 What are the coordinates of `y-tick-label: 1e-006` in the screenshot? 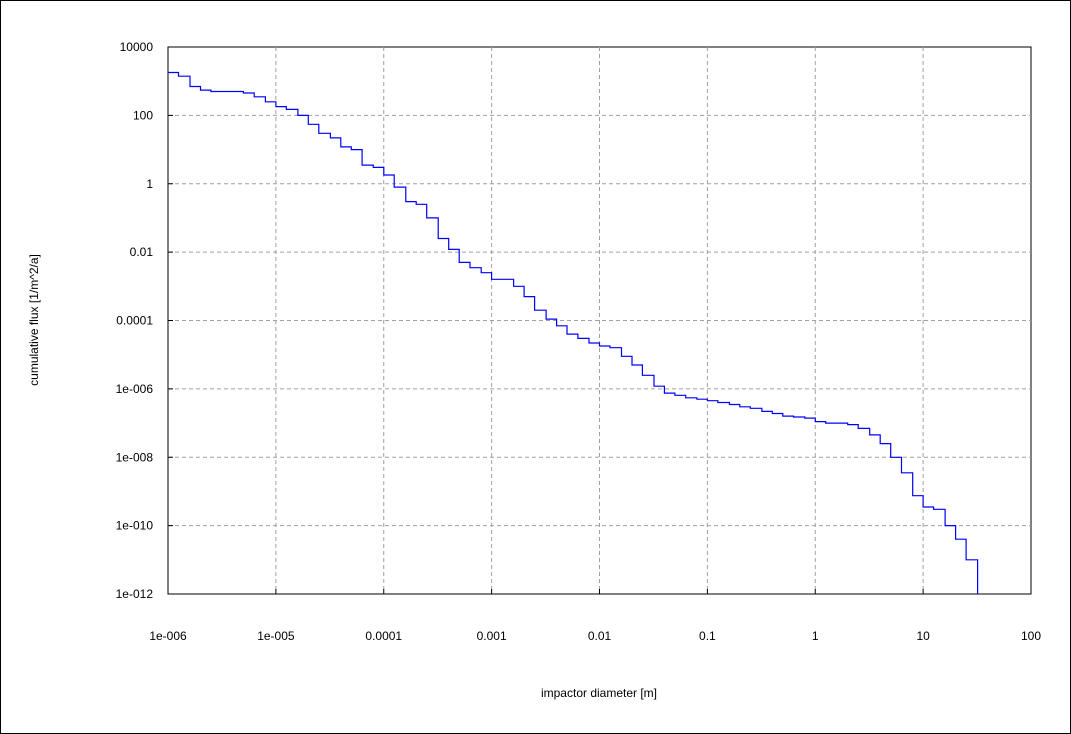 It's located at (135, 389).